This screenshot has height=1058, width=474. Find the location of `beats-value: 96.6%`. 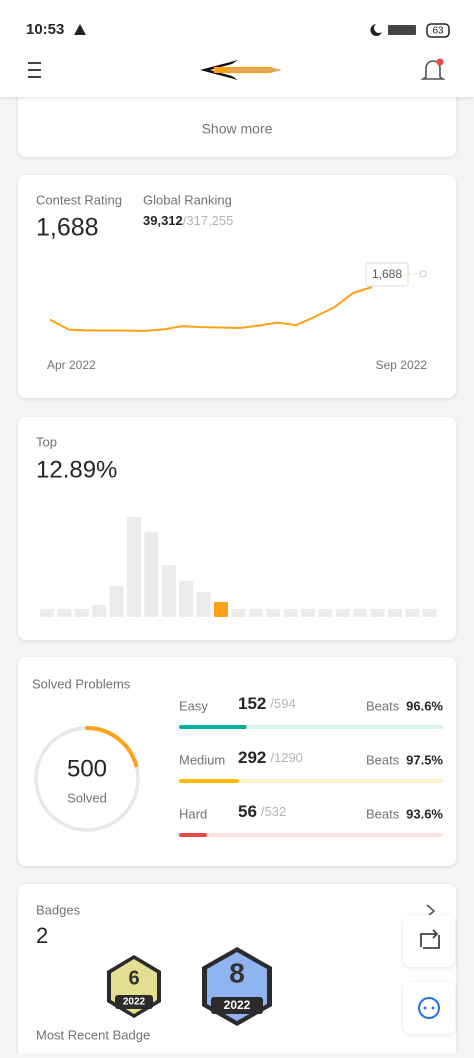

beats-value: 96.6% is located at coordinates (424, 705).